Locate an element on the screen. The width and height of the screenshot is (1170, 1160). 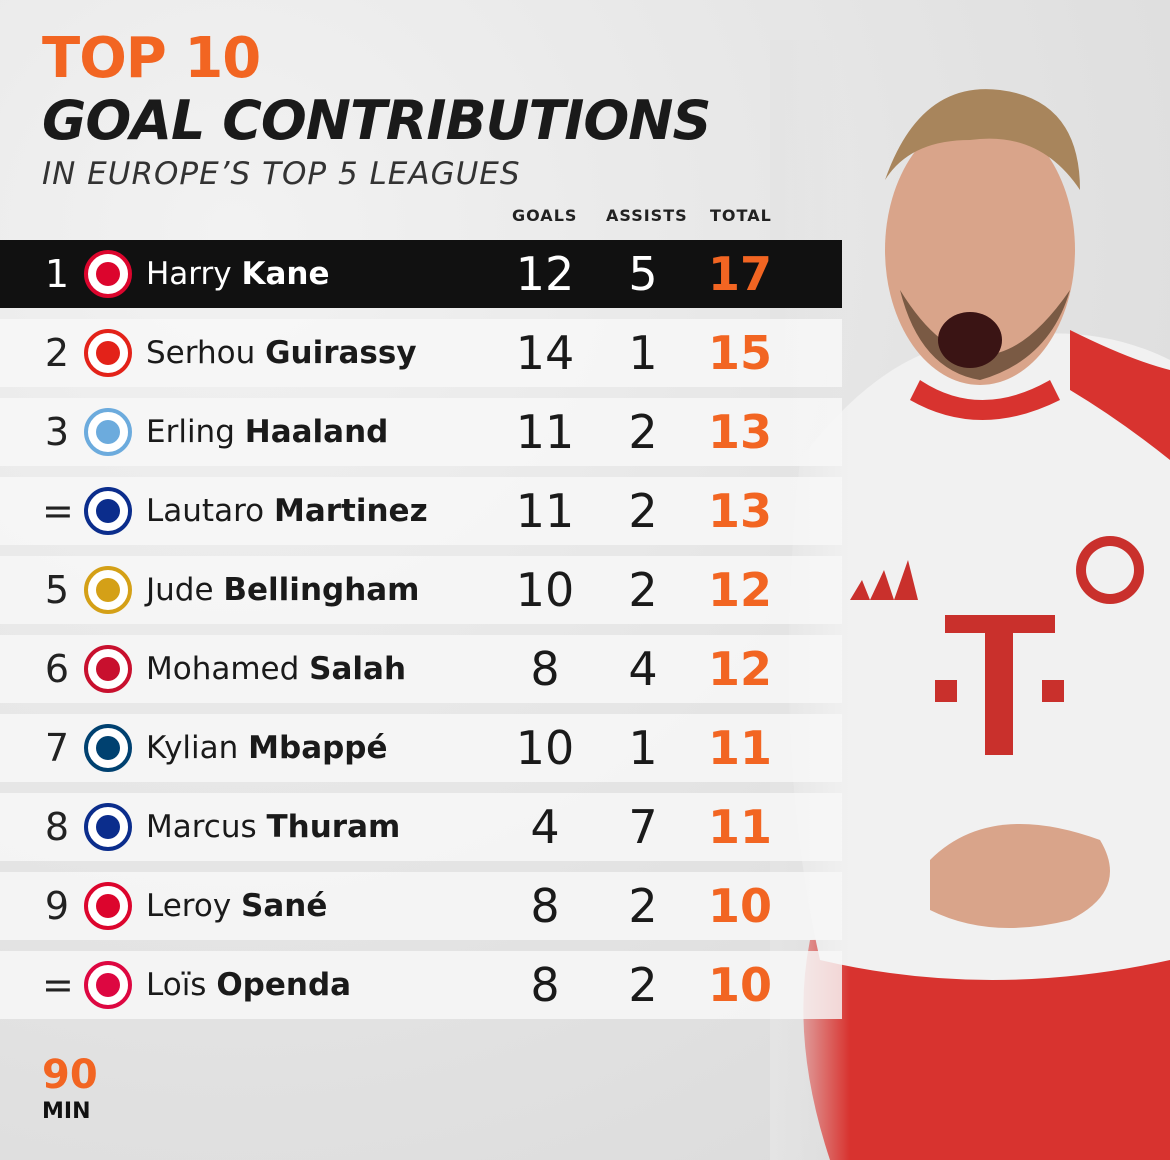
table-row: = Lautaro Martinez 11 2 13 is located at coordinates (421, 511).